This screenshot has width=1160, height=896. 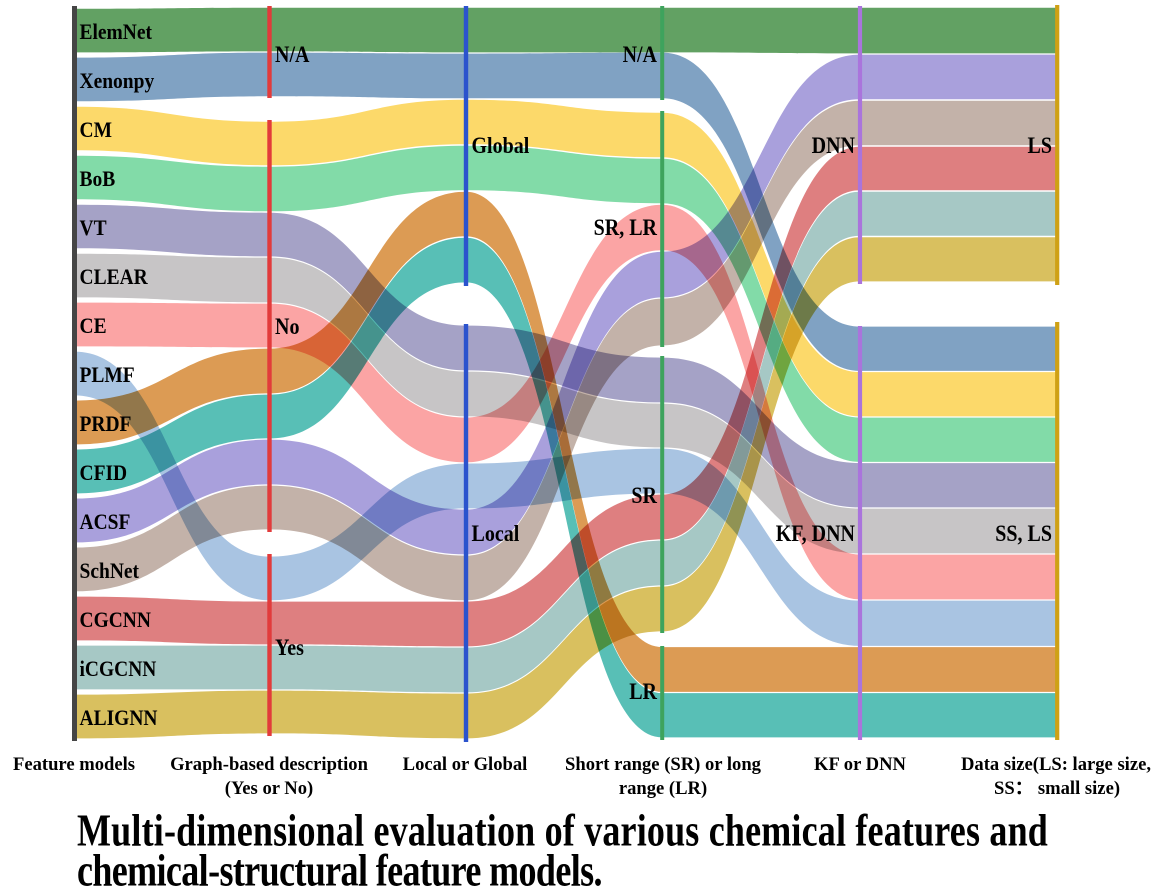 I want to click on svg-text: CFID, so click(x=104, y=473).